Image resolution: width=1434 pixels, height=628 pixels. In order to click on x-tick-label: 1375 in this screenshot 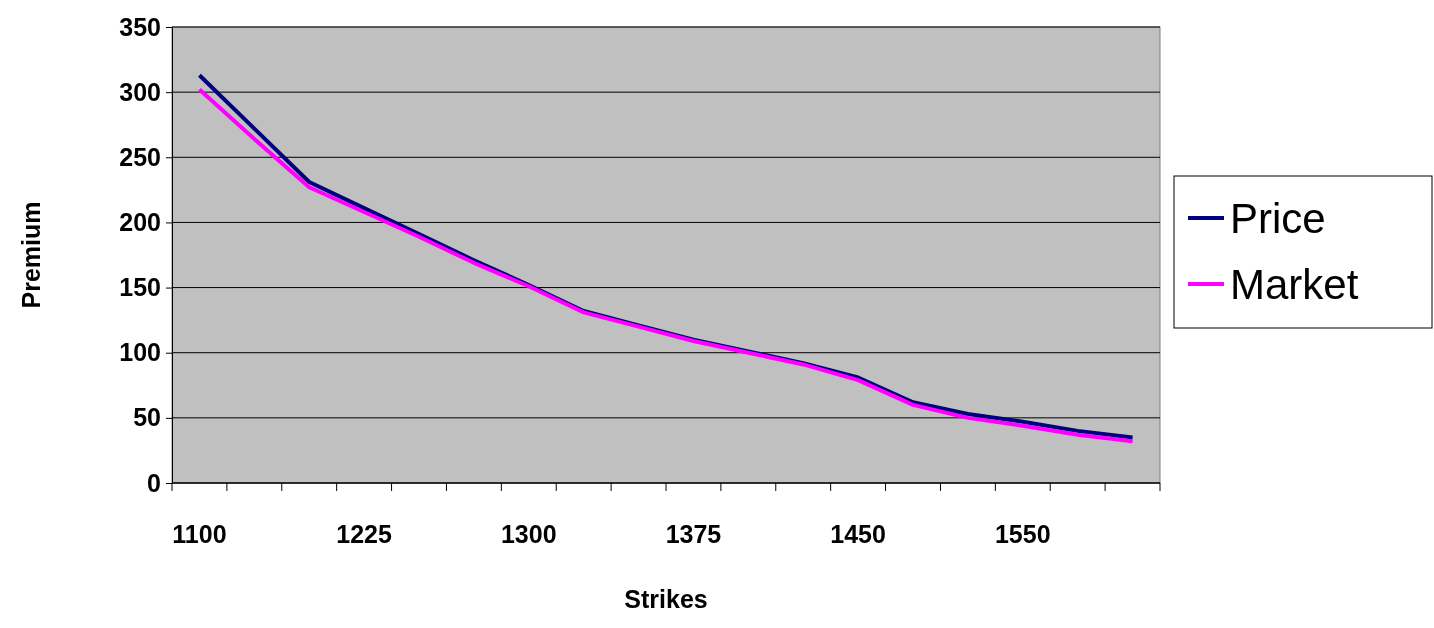, I will do `click(693, 534)`.